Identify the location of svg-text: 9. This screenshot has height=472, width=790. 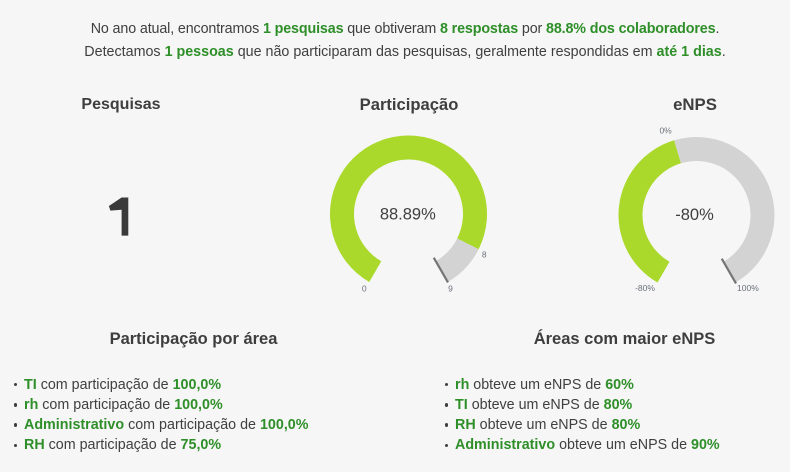
(450, 289).